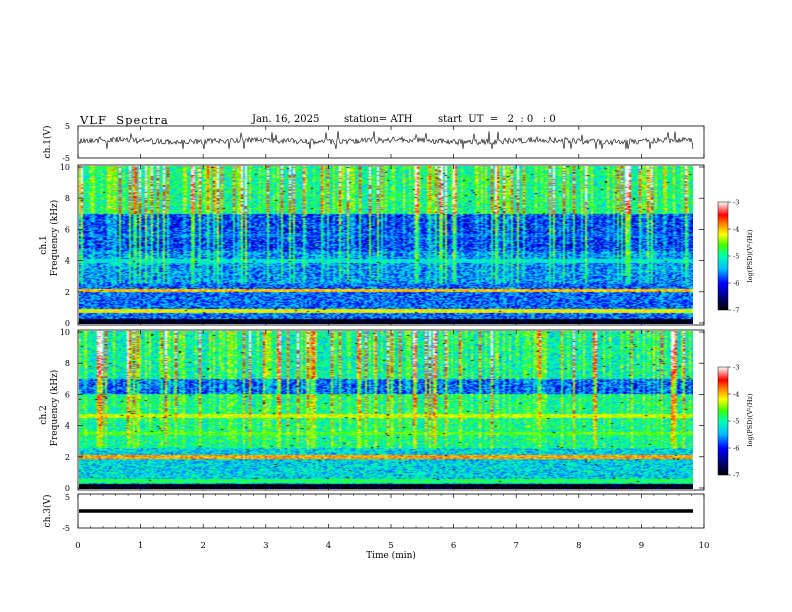 The image size is (792, 612). I want to click on ch2-spectrogram-ylabel-line2: Frequency (kHz), so click(54, 408).